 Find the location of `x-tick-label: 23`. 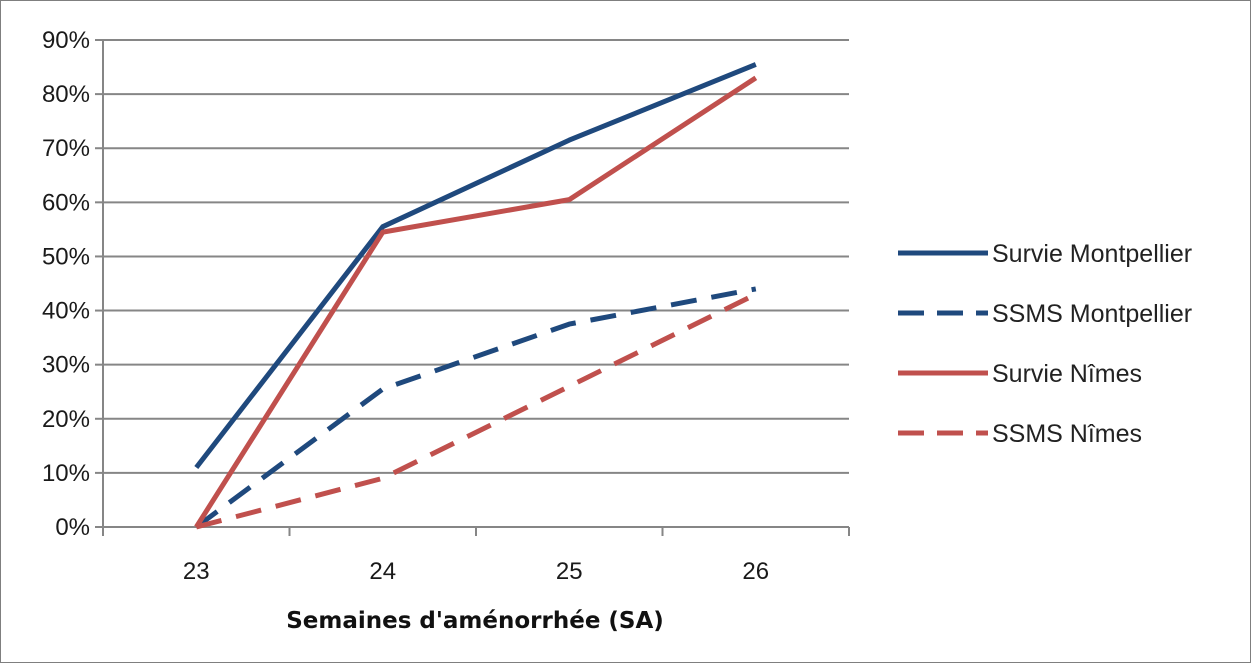

x-tick-label: 23 is located at coordinates (196, 571).